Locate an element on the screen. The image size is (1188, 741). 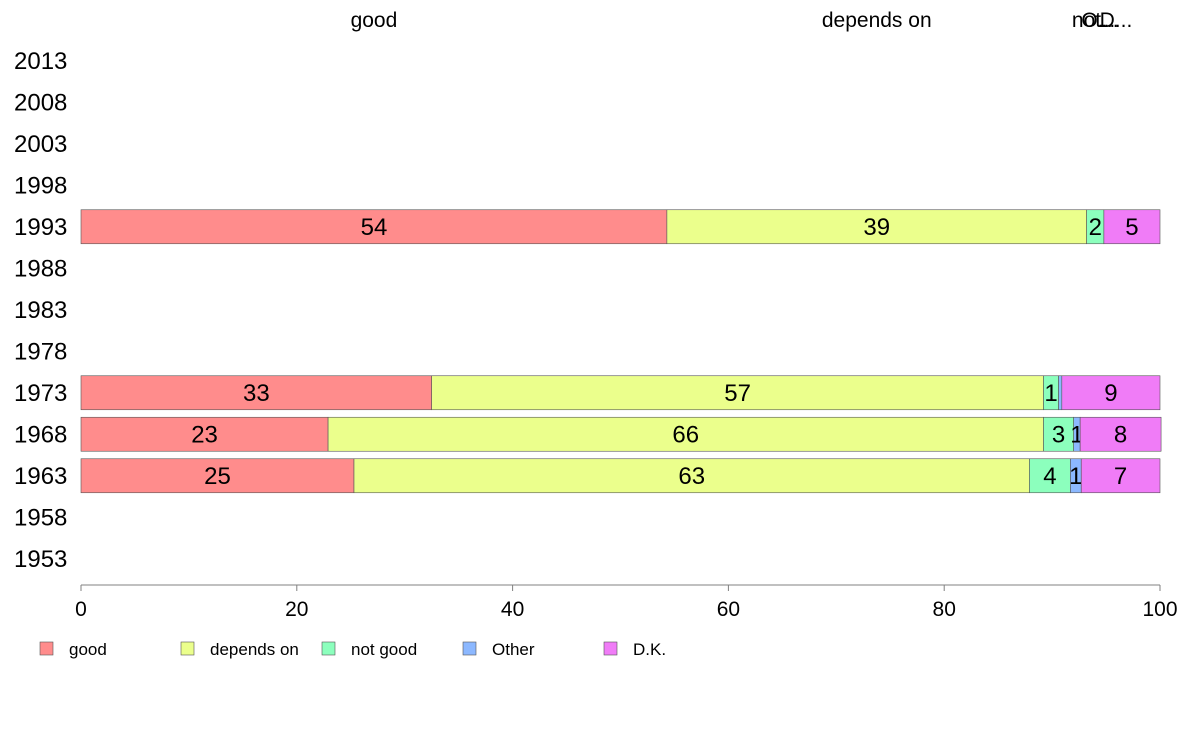
data-label: 7 is located at coordinates (1120, 476).